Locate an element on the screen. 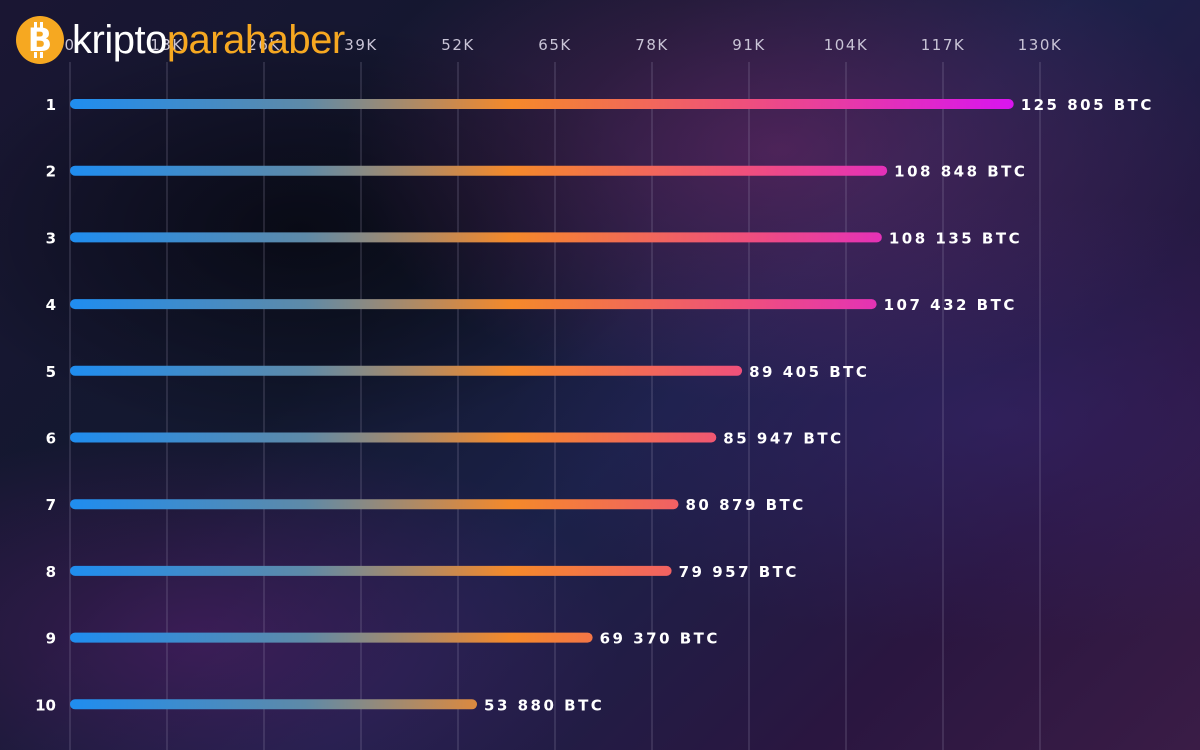 The height and width of the screenshot is (750, 1200). x-tick-label: 78K is located at coordinates (651, 45).